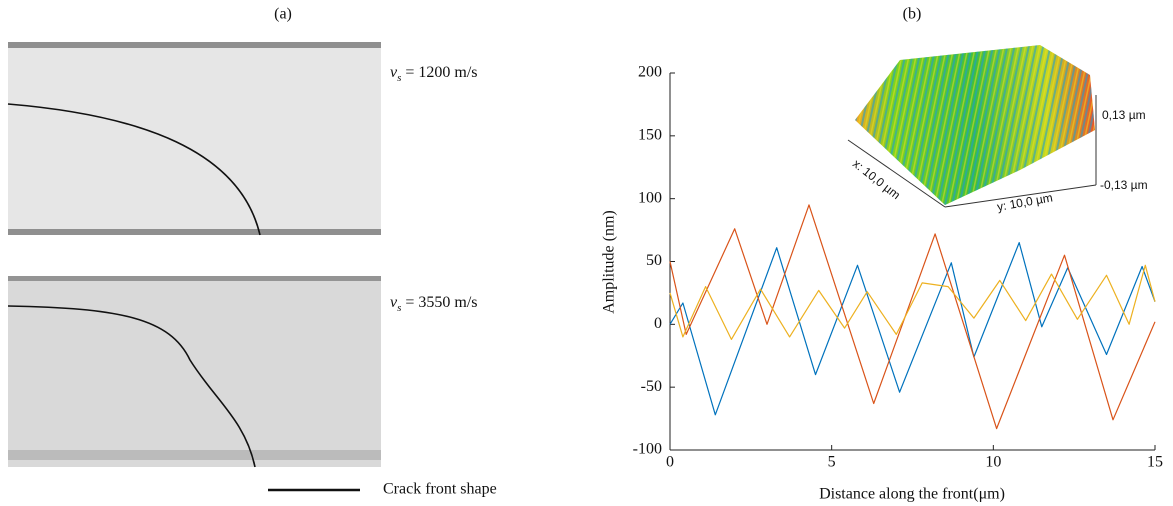 The width and height of the screenshot is (1173, 506). I want to click on speed-label: vs = 1200 m/s, so click(434, 74).